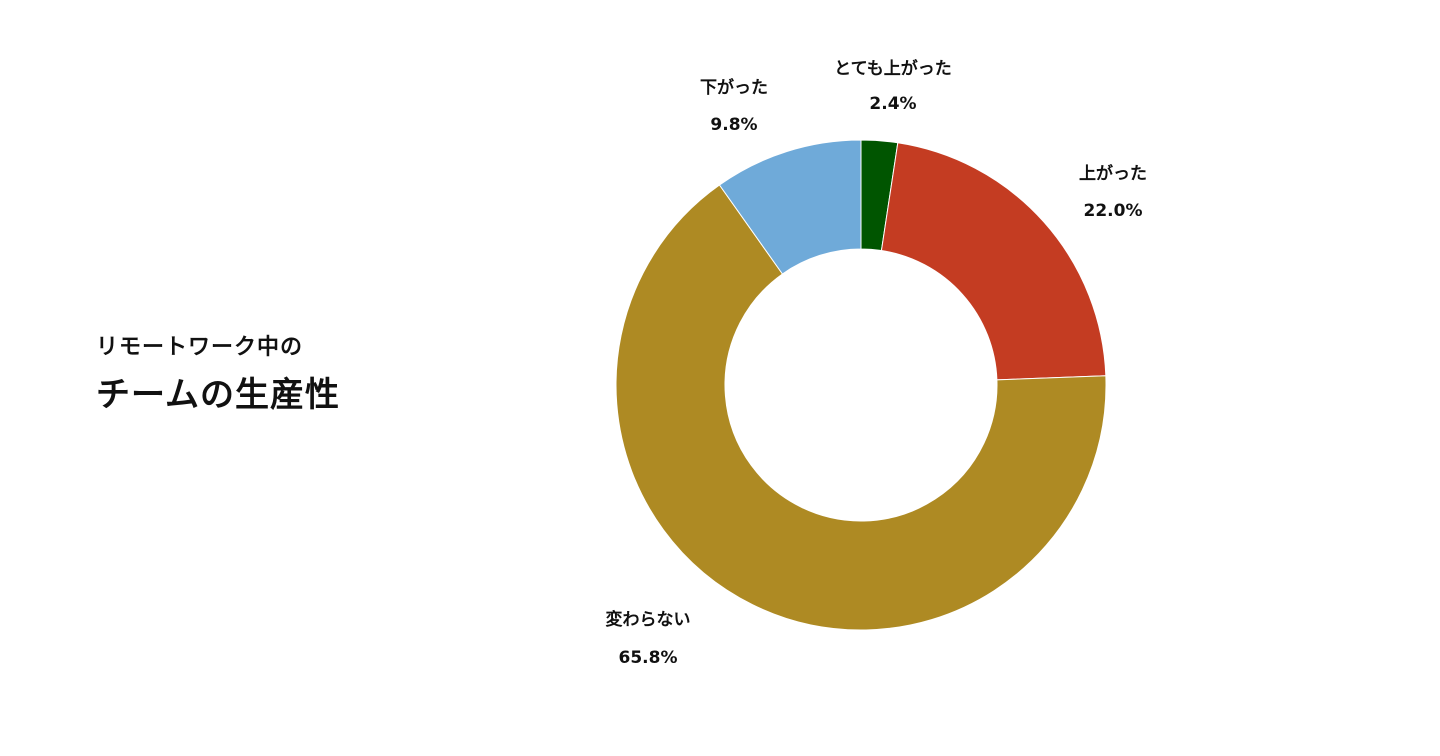  What do you see at coordinates (892, 104) in the screenshot?
I see `slice-value-label: 2.4%` at bounding box center [892, 104].